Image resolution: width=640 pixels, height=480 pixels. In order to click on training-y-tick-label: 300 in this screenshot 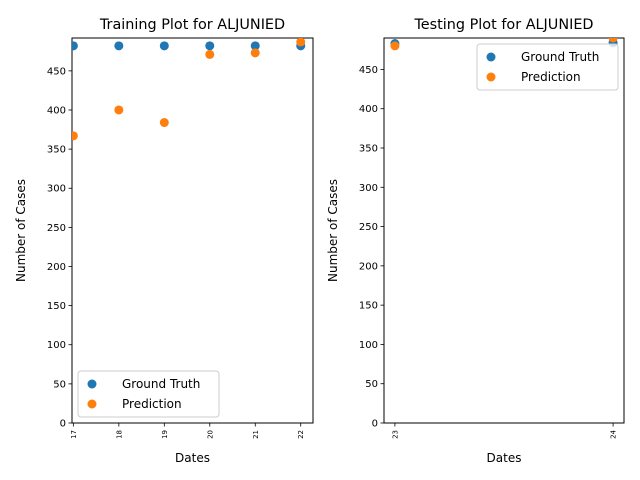, I will do `click(56, 189)`.